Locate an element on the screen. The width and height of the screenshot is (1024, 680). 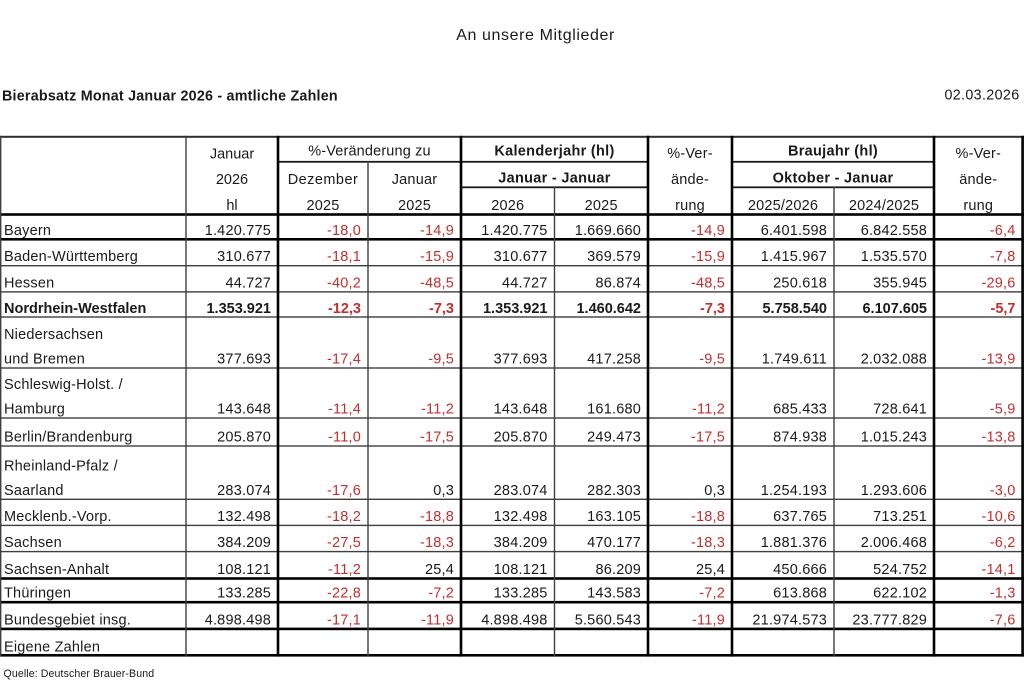
svg-text: -11,2 is located at coordinates (708, 410).